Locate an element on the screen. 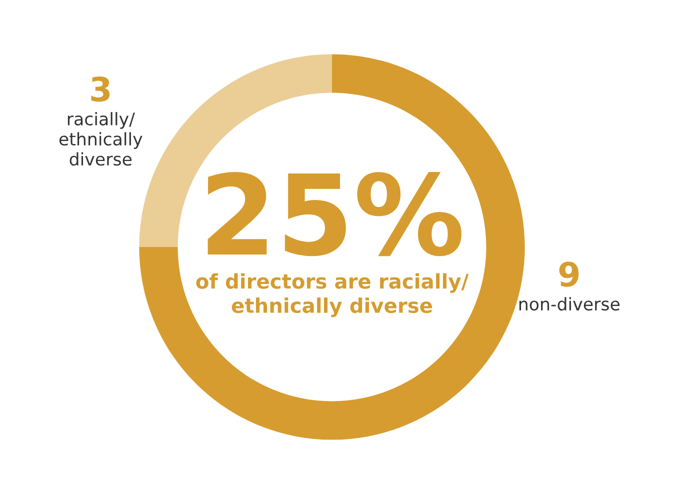  slice-label: racially/ ethnically diverse is located at coordinates (100, 139).